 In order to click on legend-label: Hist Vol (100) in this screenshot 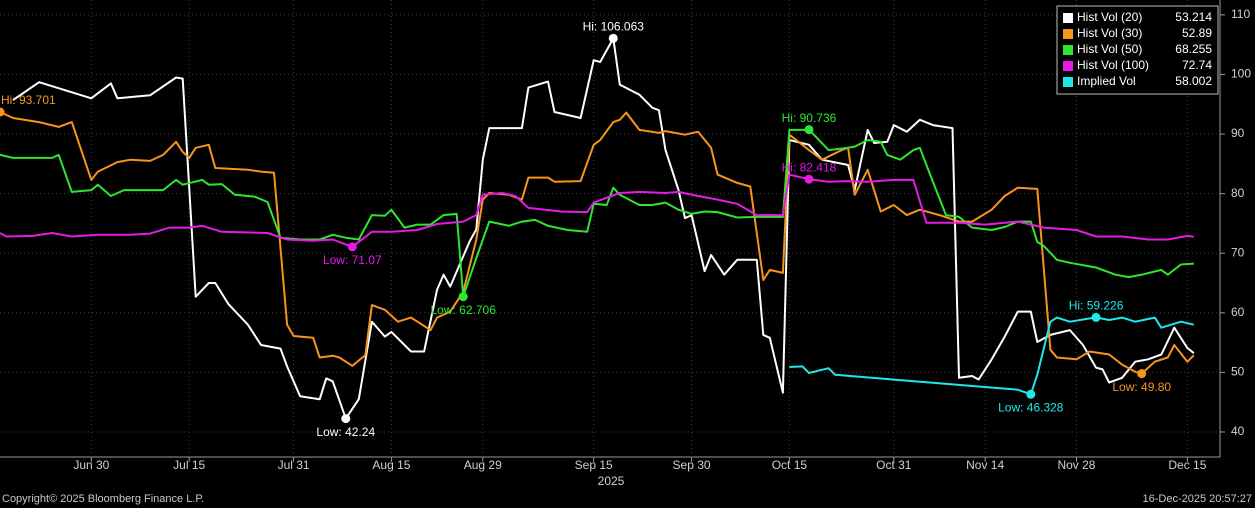, I will do `click(1113, 65)`.